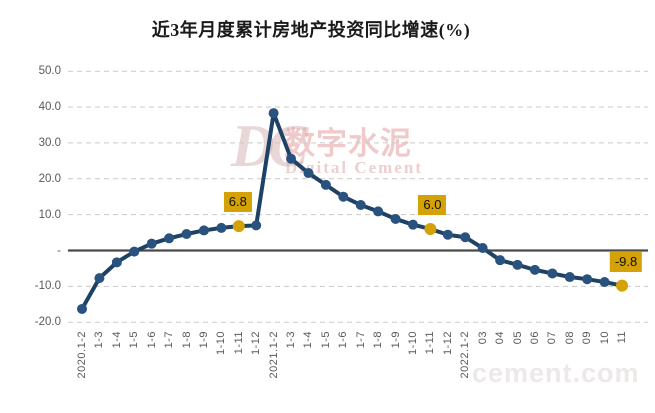 Image resolution: width=655 pixels, height=413 pixels. What do you see at coordinates (604, 338) in the screenshot?
I see `x-axis-tick-label: 10` at bounding box center [604, 338].